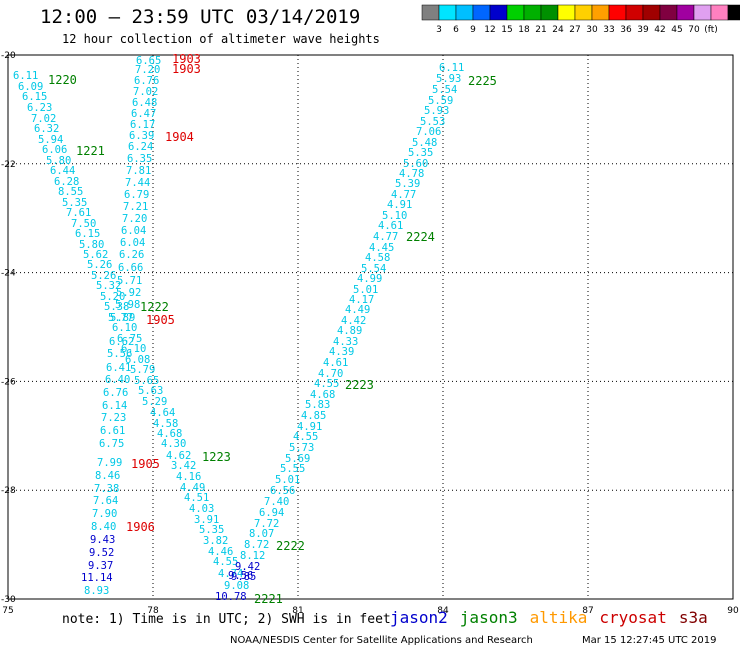  What do you see at coordinates (428, 132) in the screenshot?
I see `wave-height-label: 7.06` at bounding box center [428, 132].